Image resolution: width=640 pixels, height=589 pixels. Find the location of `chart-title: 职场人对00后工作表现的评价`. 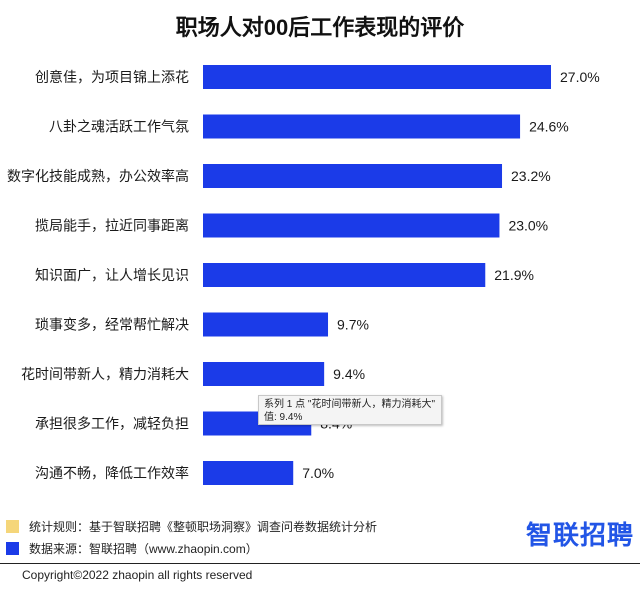

chart-title: 职场人对00后工作表现的评价 is located at coordinates (320, 27).